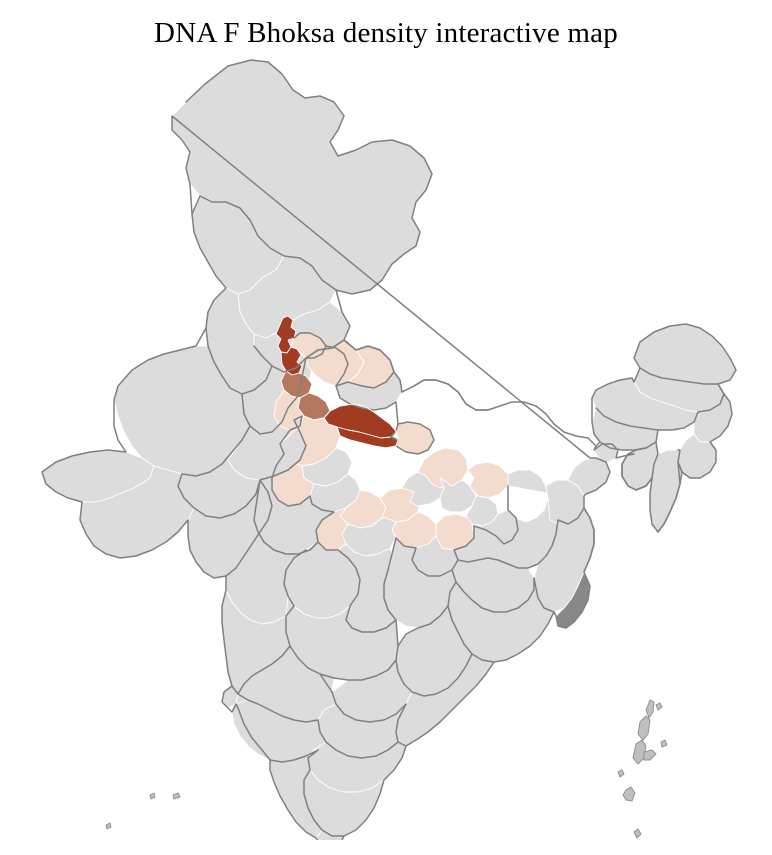 Image resolution: width=772 pixels, height=855 pixels. What do you see at coordinates (279, 689) in the screenshot?
I see `border-mh-karnataka` at bounding box center [279, 689].